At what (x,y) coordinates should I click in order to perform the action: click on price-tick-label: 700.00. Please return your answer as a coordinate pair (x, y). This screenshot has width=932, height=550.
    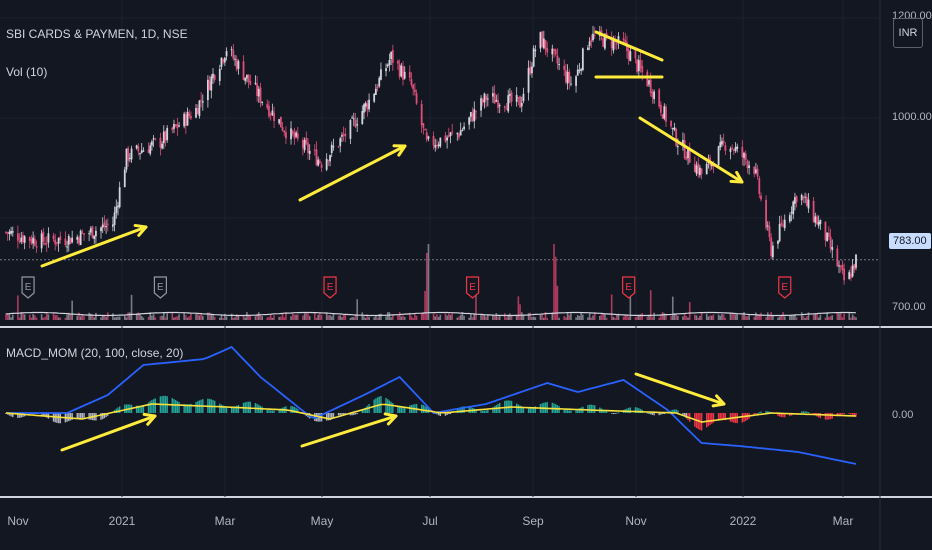
    Looking at the image, I should click on (909, 307).